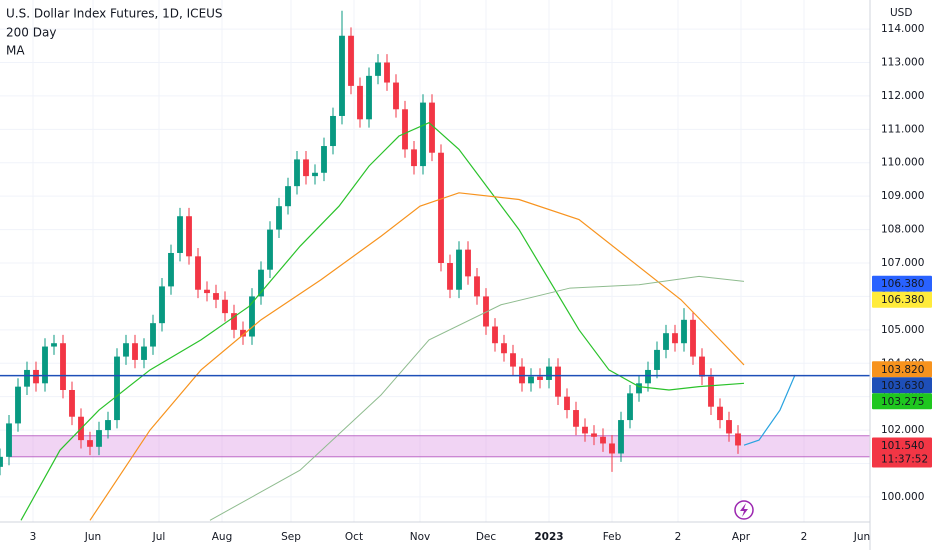 The height and width of the screenshot is (550, 932). What do you see at coordinates (354, 537) in the screenshot?
I see `x-tick-label: Oct` at bounding box center [354, 537].